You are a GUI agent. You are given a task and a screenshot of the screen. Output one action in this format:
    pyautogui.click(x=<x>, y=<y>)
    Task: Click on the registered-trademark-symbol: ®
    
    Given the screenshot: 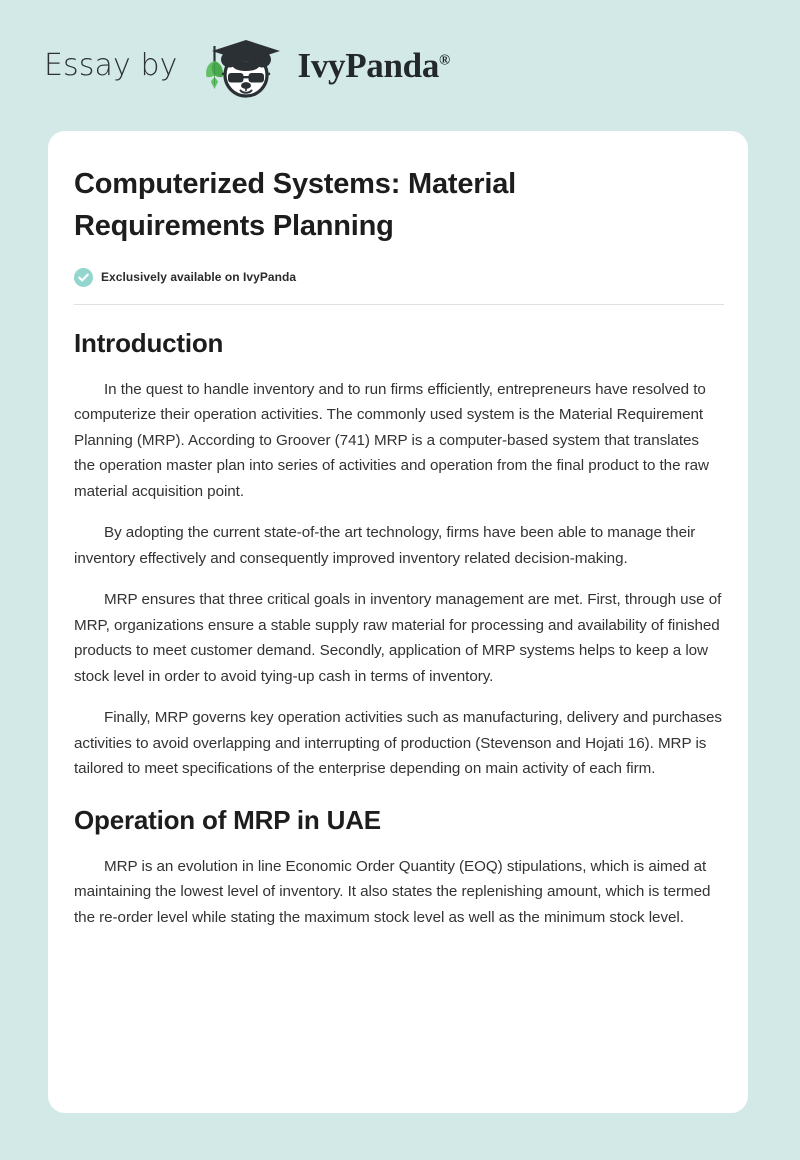 What is the action you would take?
    pyautogui.click(x=445, y=60)
    